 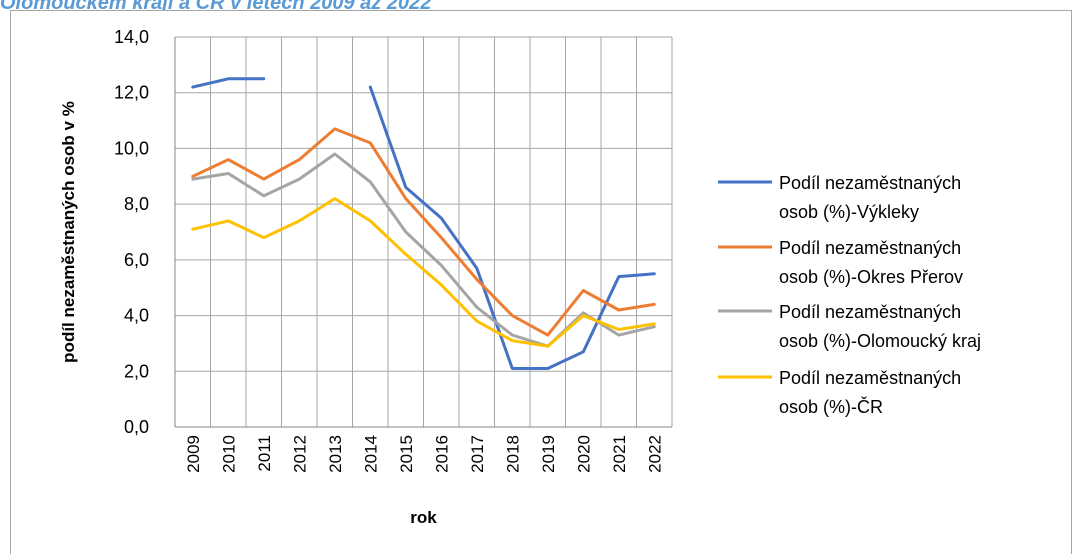 What do you see at coordinates (68, 232) in the screenshot?
I see `y-axis-title: podíl nezaměstnaných osob v %` at bounding box center [68, 232].